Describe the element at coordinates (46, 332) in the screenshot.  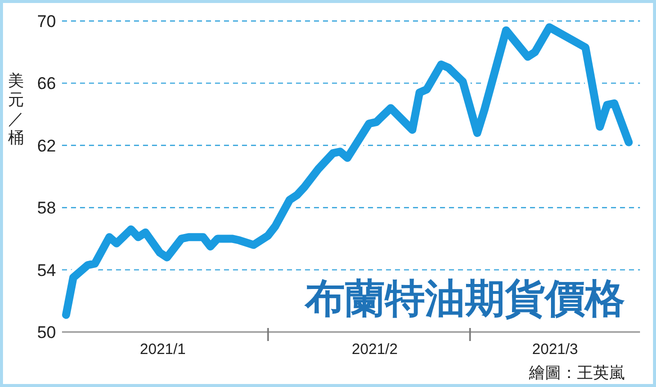
I see `y-tick-label: 50` at that location.